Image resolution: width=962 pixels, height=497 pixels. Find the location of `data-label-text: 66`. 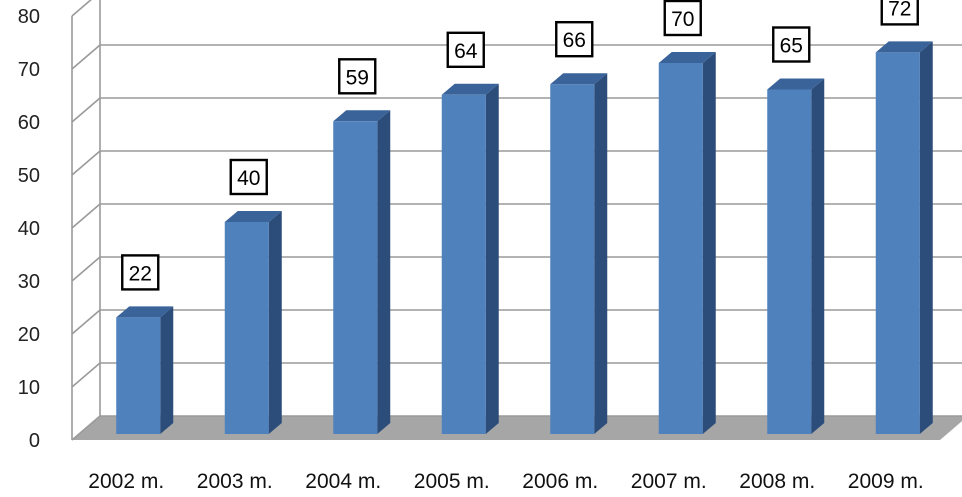

data-label-text: 66 is located at coordinates (574, 40).